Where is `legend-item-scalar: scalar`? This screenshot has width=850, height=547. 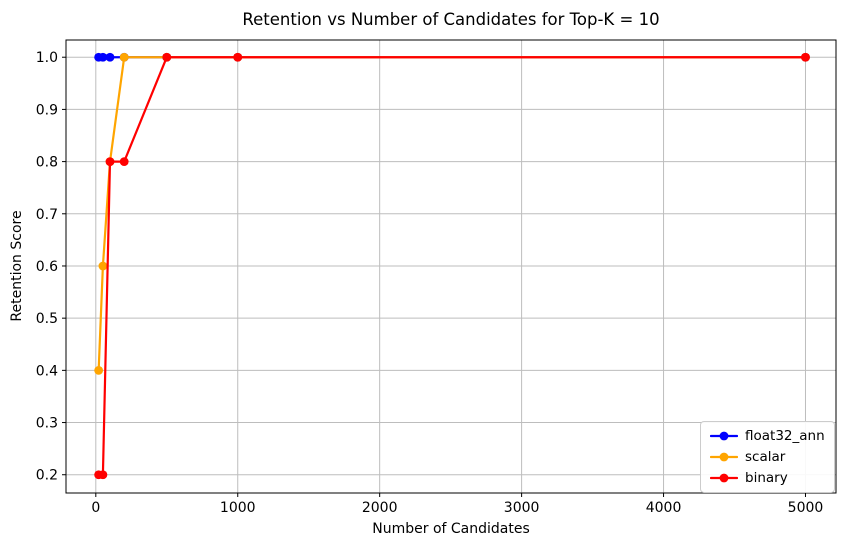 legend-item-scalar: scalar is located at coordinates (767, 457).